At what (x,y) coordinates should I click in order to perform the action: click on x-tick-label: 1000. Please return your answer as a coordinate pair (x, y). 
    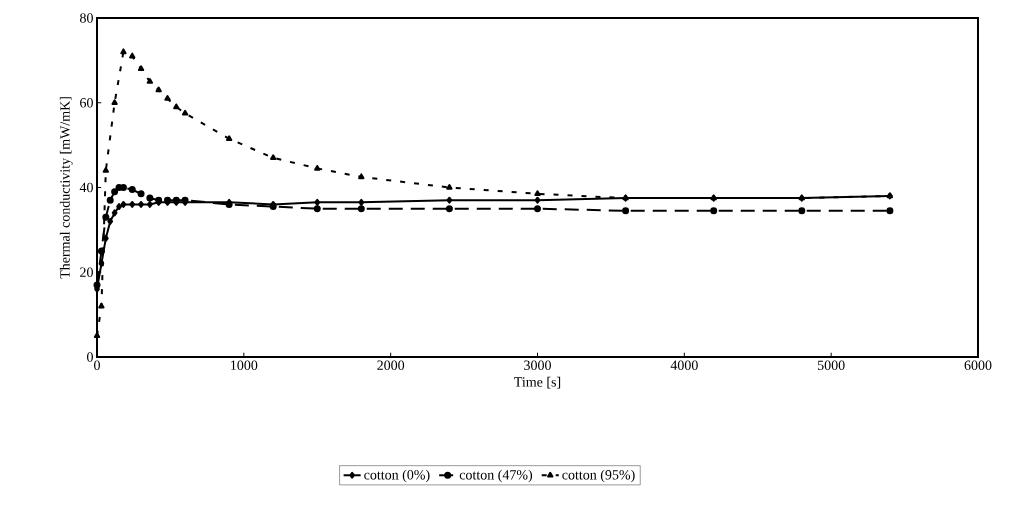
    Looking at the image, I should click on (244, 365).